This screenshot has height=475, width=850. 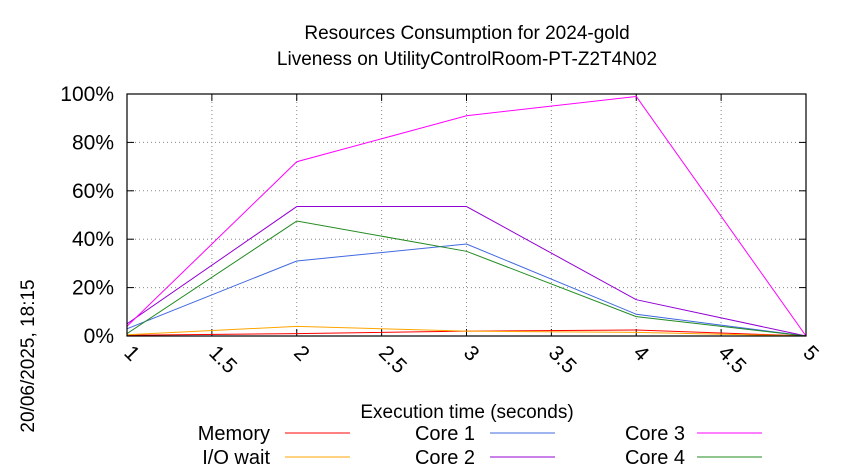 I want to click on y-tick-label: 100%, so click(x=87, y=94).